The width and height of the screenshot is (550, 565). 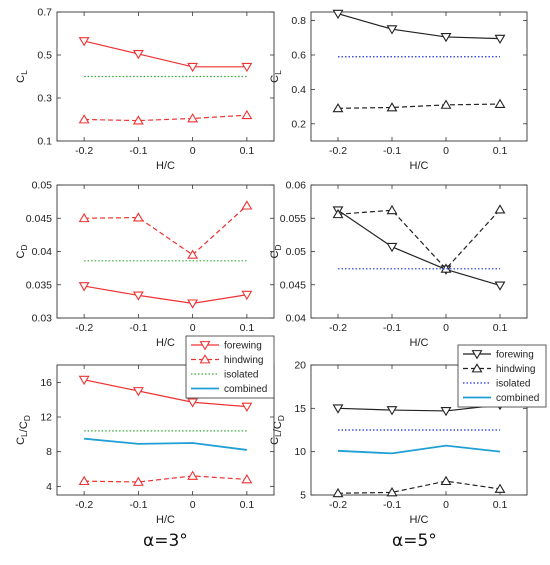 I want to click on legend-label-combined: combined, so click(x=245, y=389).